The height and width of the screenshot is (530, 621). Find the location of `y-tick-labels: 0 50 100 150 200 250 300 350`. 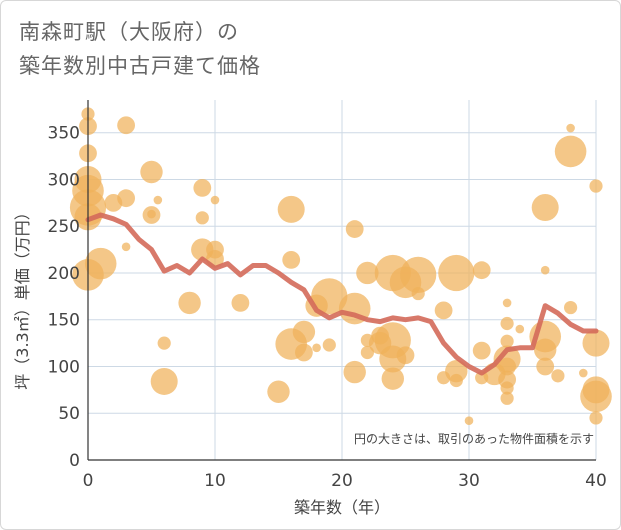

y-tick-labels: 0 50 100 150 200 250 300 350 is located at coordinates (64, 297).